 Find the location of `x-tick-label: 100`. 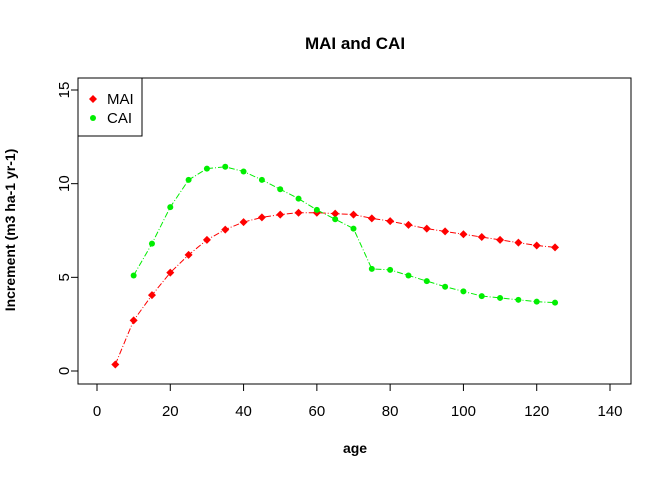

x-tick-label: 100 is located at coordinates (463, 411).